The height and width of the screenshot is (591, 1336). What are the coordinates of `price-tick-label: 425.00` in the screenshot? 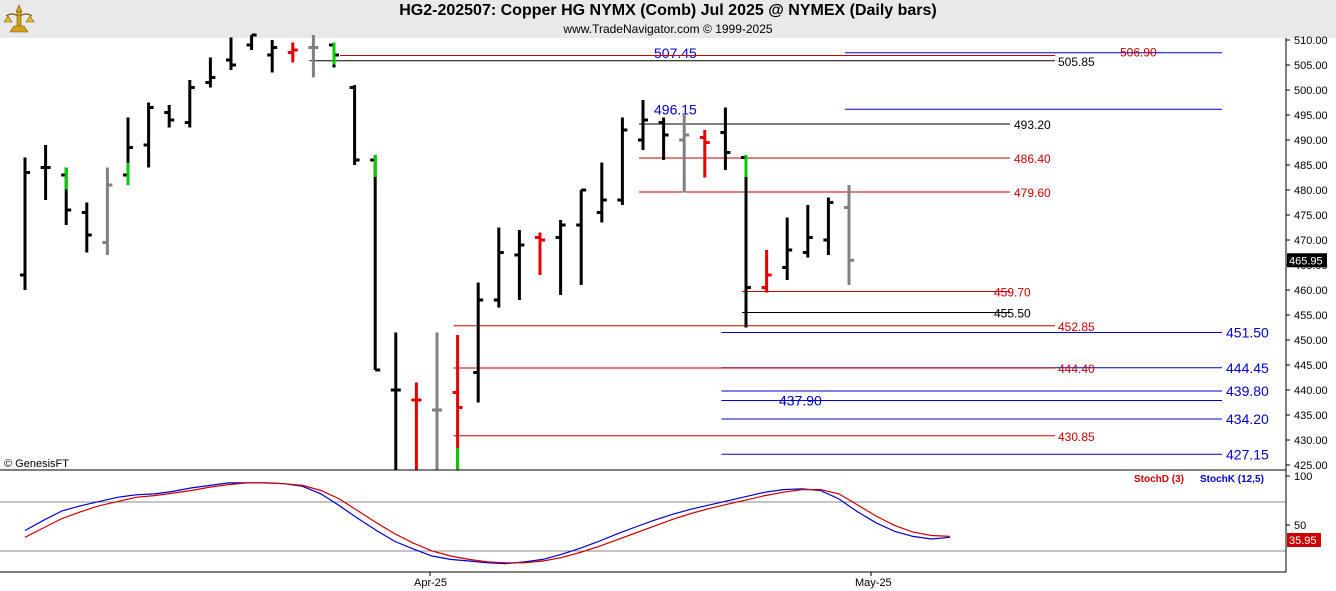 It's located at (1311, 466).